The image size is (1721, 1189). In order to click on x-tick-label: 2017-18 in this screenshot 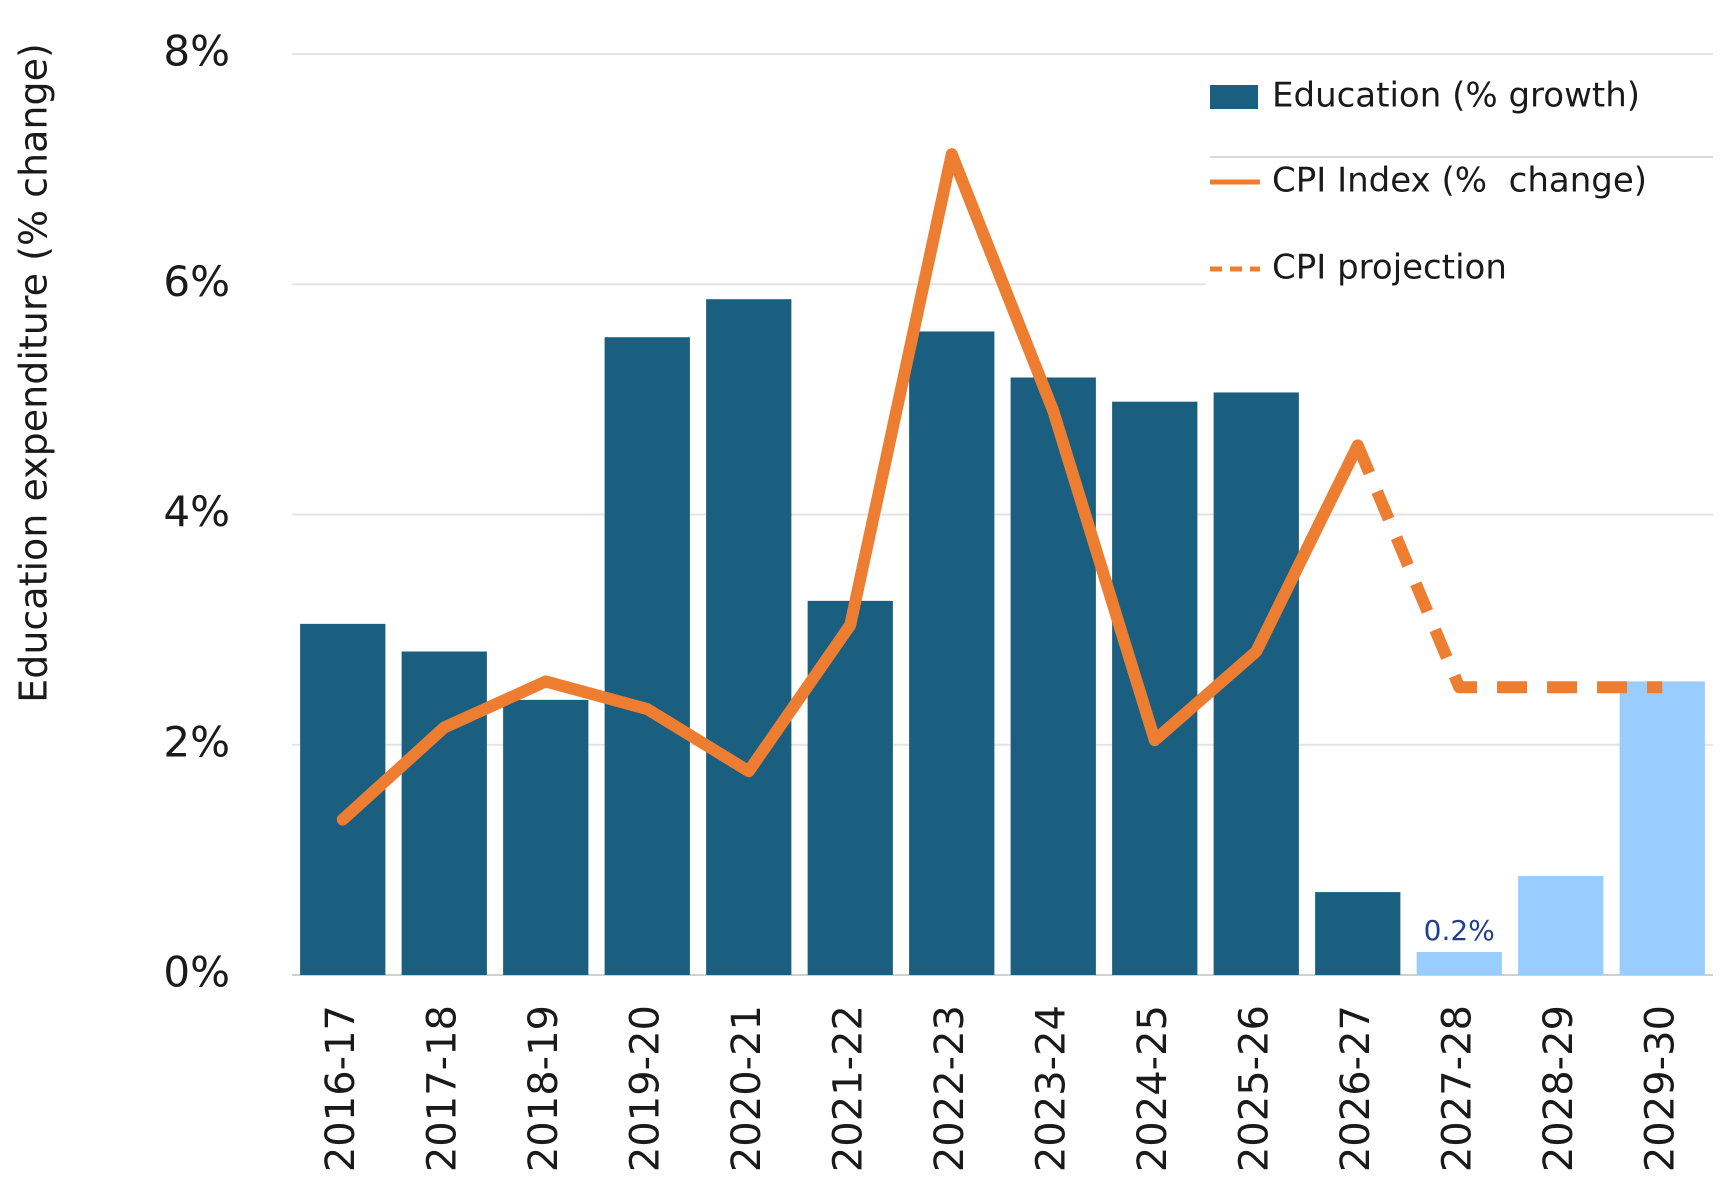, I will do `click(442, 1088)`.